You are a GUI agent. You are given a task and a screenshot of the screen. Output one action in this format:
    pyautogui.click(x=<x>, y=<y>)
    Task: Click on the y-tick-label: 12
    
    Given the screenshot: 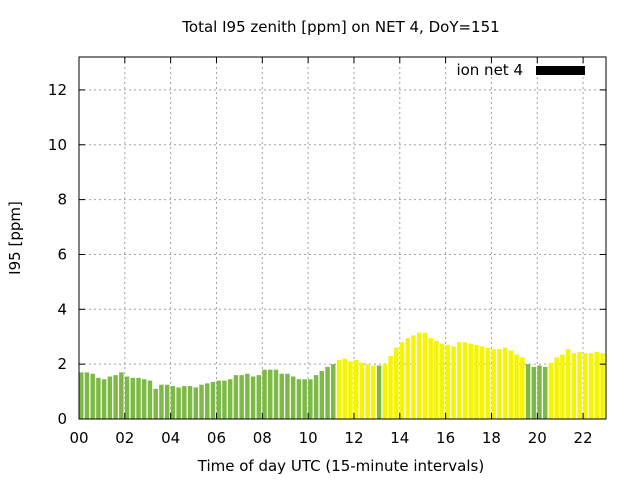 What is the action you would take?
    pyautogui.click(x=57, y=90)
    